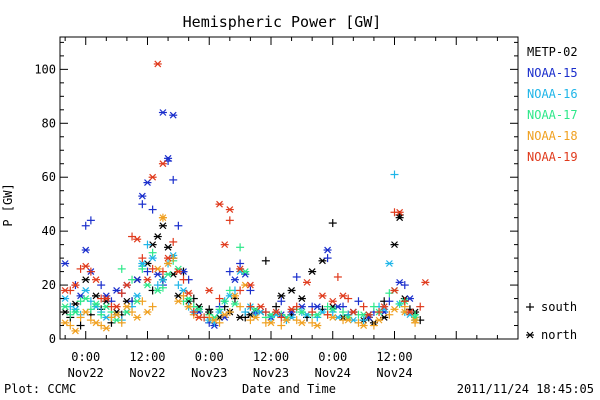 Image resolution: width=600 pixels, height=400 pixels. Describe the element at coordinates (552, 73) in the screenshot. I see `legend-entry: NOAA-15` at that location.